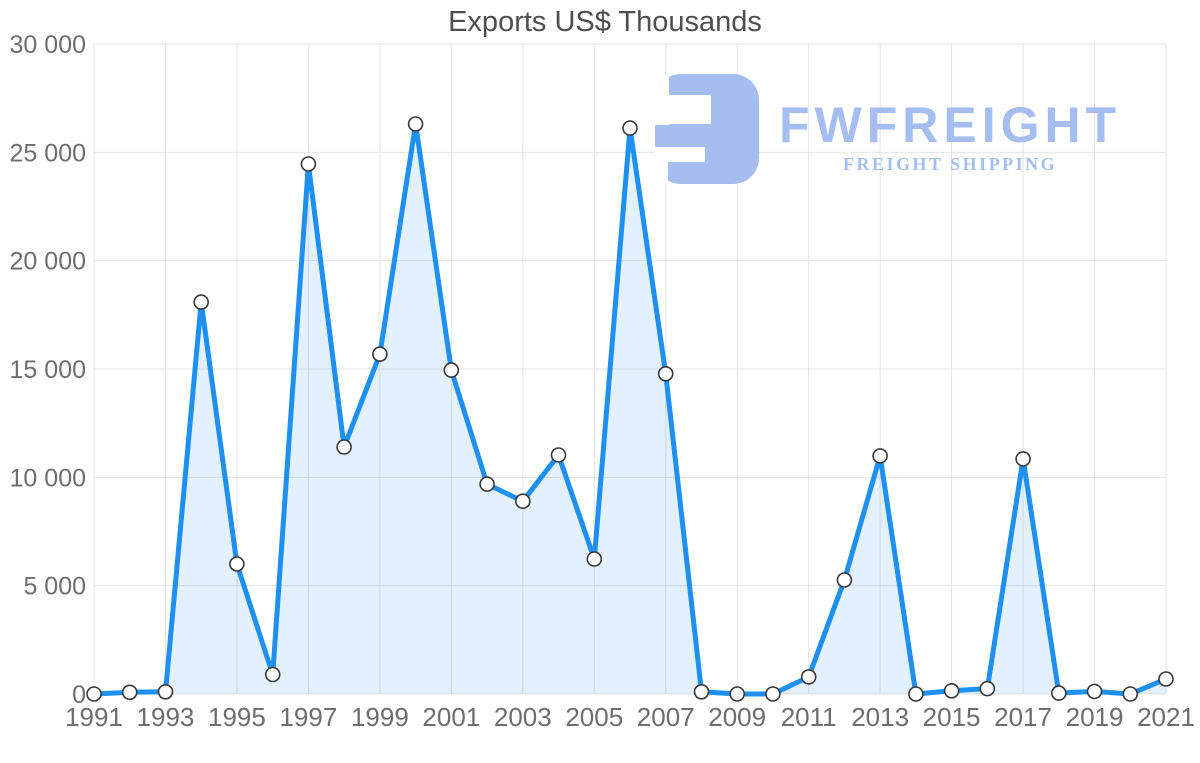 The image size is (1200, 763). I want to click on data-point-1998, so click(344, 447).